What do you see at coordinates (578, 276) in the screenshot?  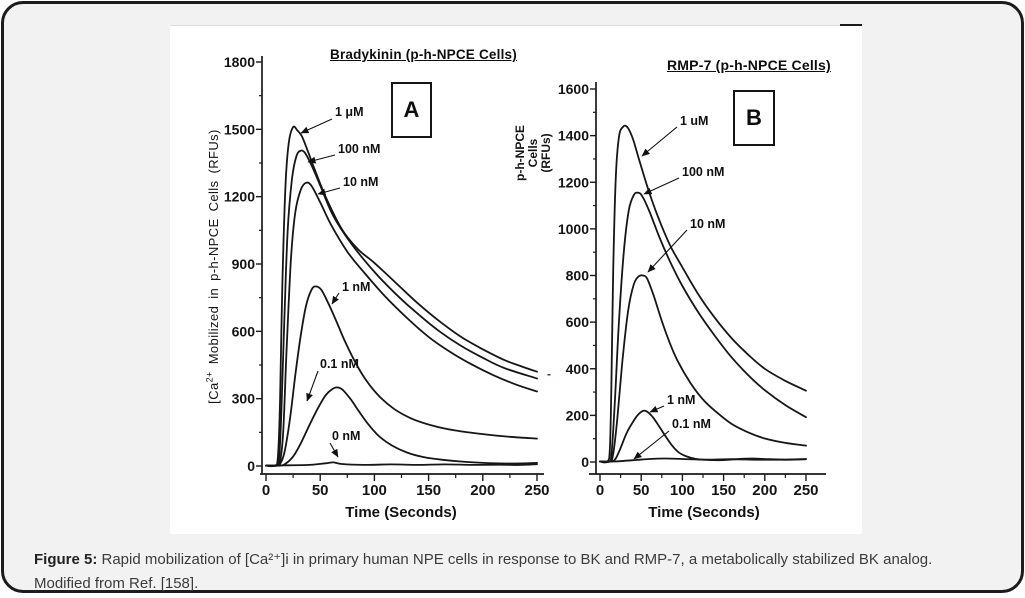 I see `y-tick-label: 800` at bounding box center [578, 276].